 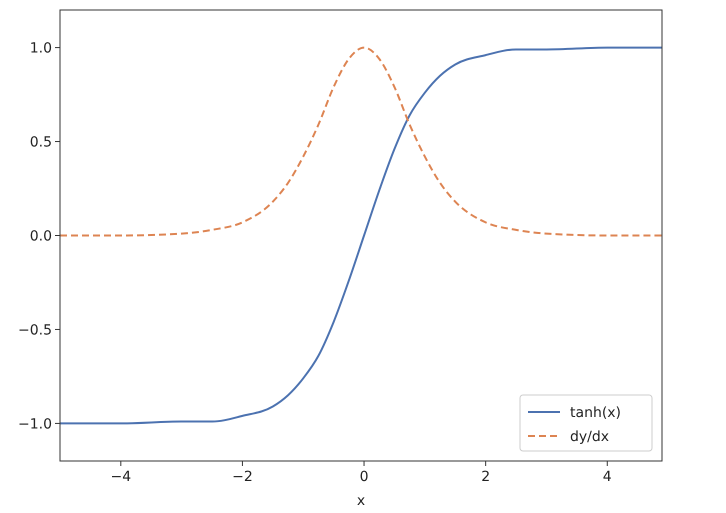 What do you see at coordinates (41, 236) in the screenshot?
I see `y-tick-label: 0.0` at bounding box center [41, 236].